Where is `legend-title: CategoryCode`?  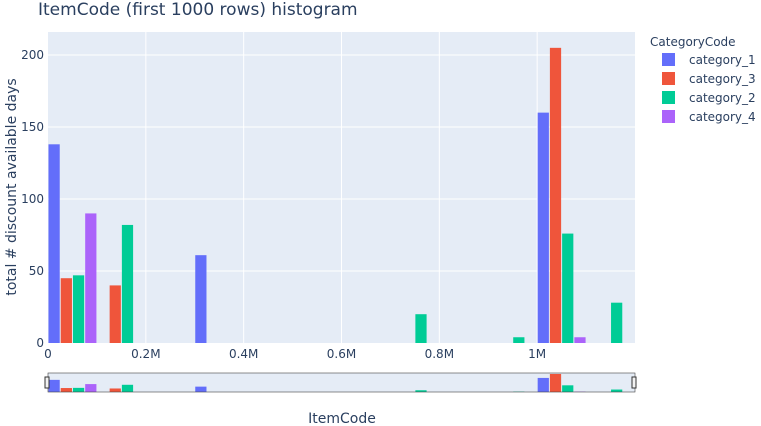 legend-title: CategoryCode is located at coordinates (693, 42).